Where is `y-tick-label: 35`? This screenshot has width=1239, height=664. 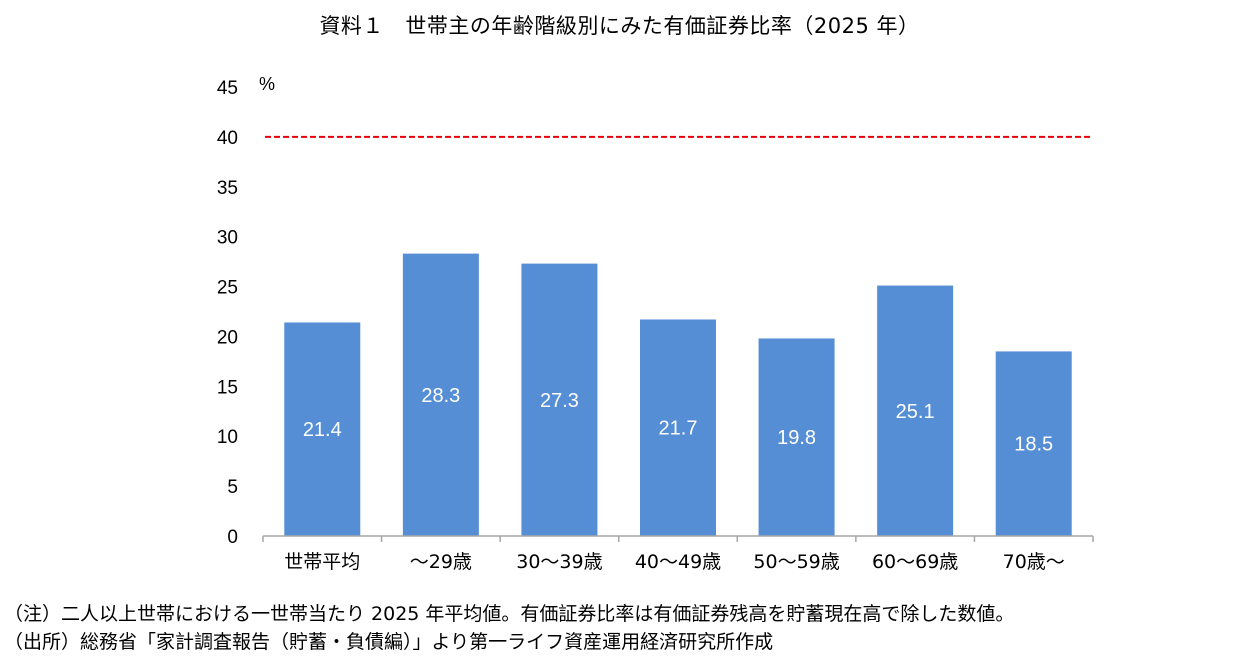 y-tick-label: 35 is located at coordinates (227, 188).